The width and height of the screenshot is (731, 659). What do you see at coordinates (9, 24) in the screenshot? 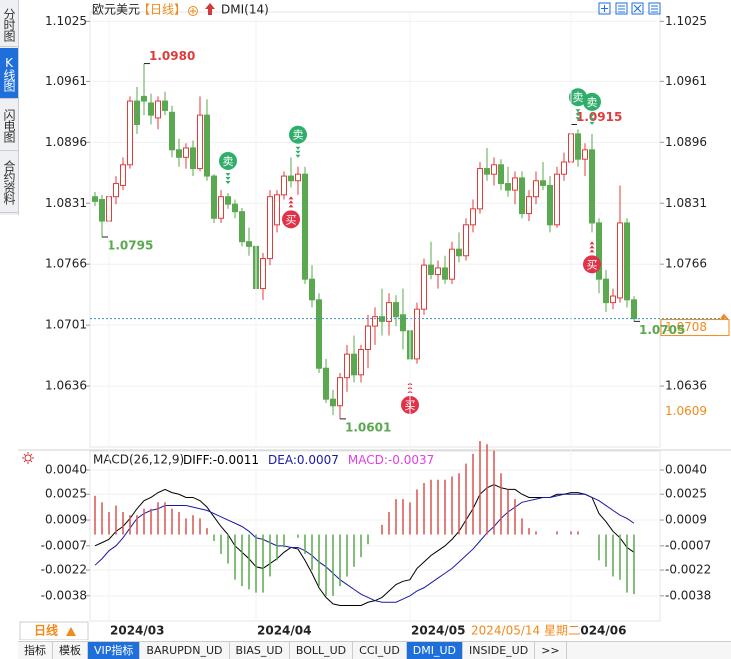
I see `sidebar-tab: 分时图` at bounding box center [9, 24].